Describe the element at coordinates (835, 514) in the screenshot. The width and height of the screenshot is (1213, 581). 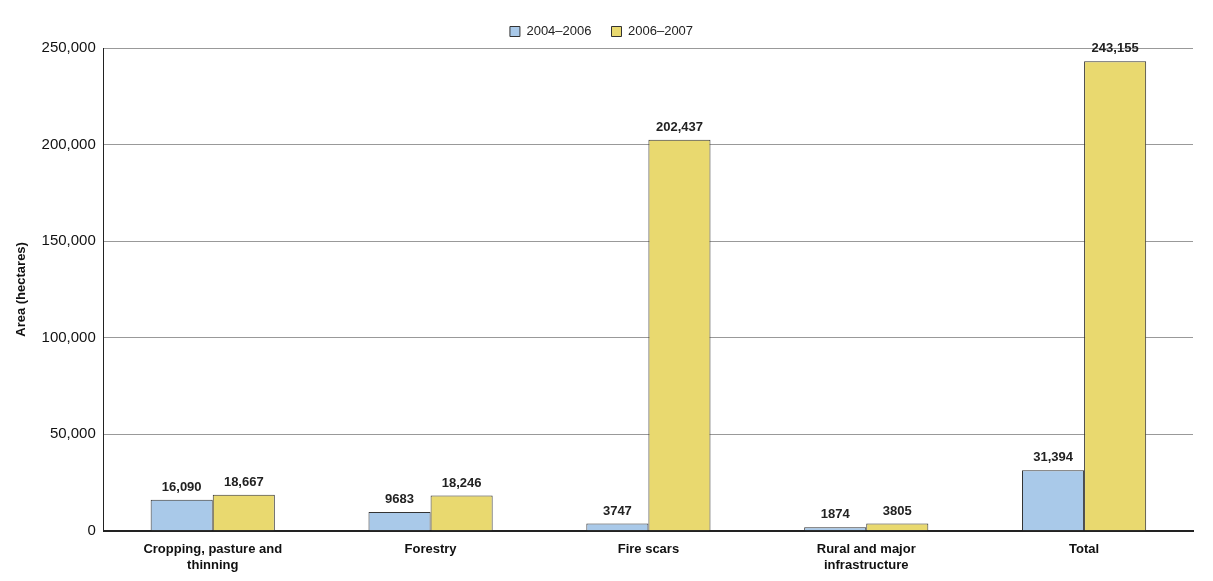
I see `data-label: 1874` at that location.